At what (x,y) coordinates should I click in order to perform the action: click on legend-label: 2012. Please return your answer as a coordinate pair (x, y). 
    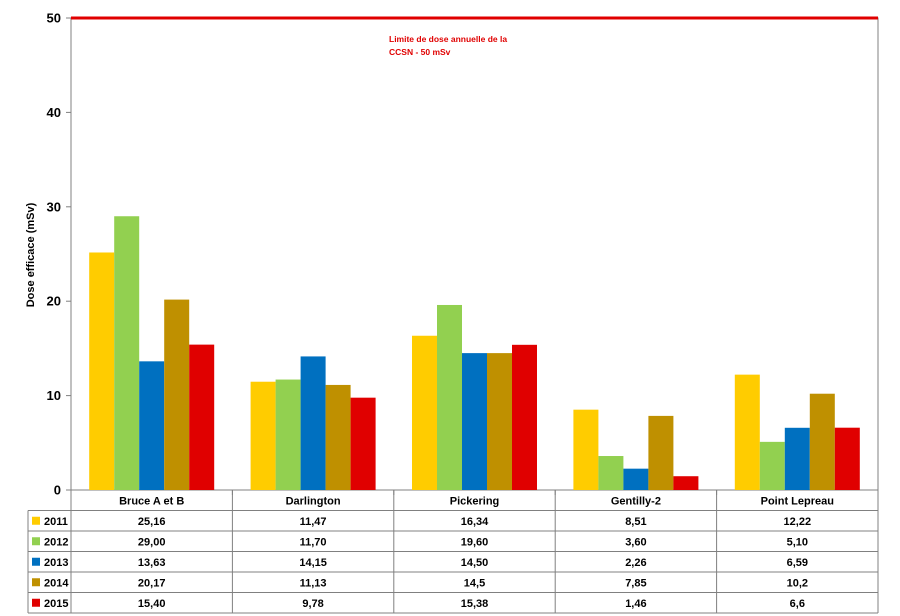
    Looking at the image, I should click on (56, 542).